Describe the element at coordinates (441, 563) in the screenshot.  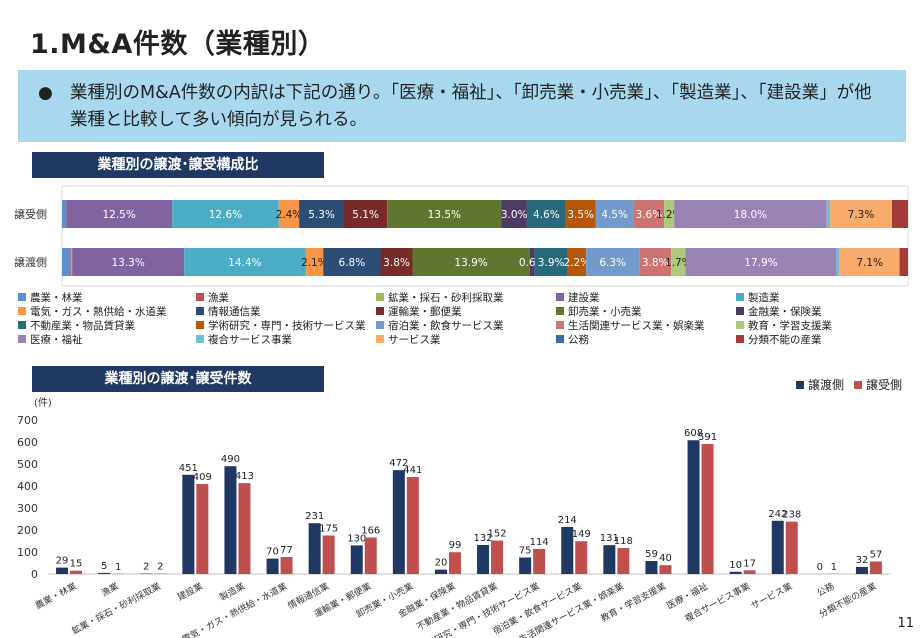
I see `count-bar-value-label: 20` at that location.